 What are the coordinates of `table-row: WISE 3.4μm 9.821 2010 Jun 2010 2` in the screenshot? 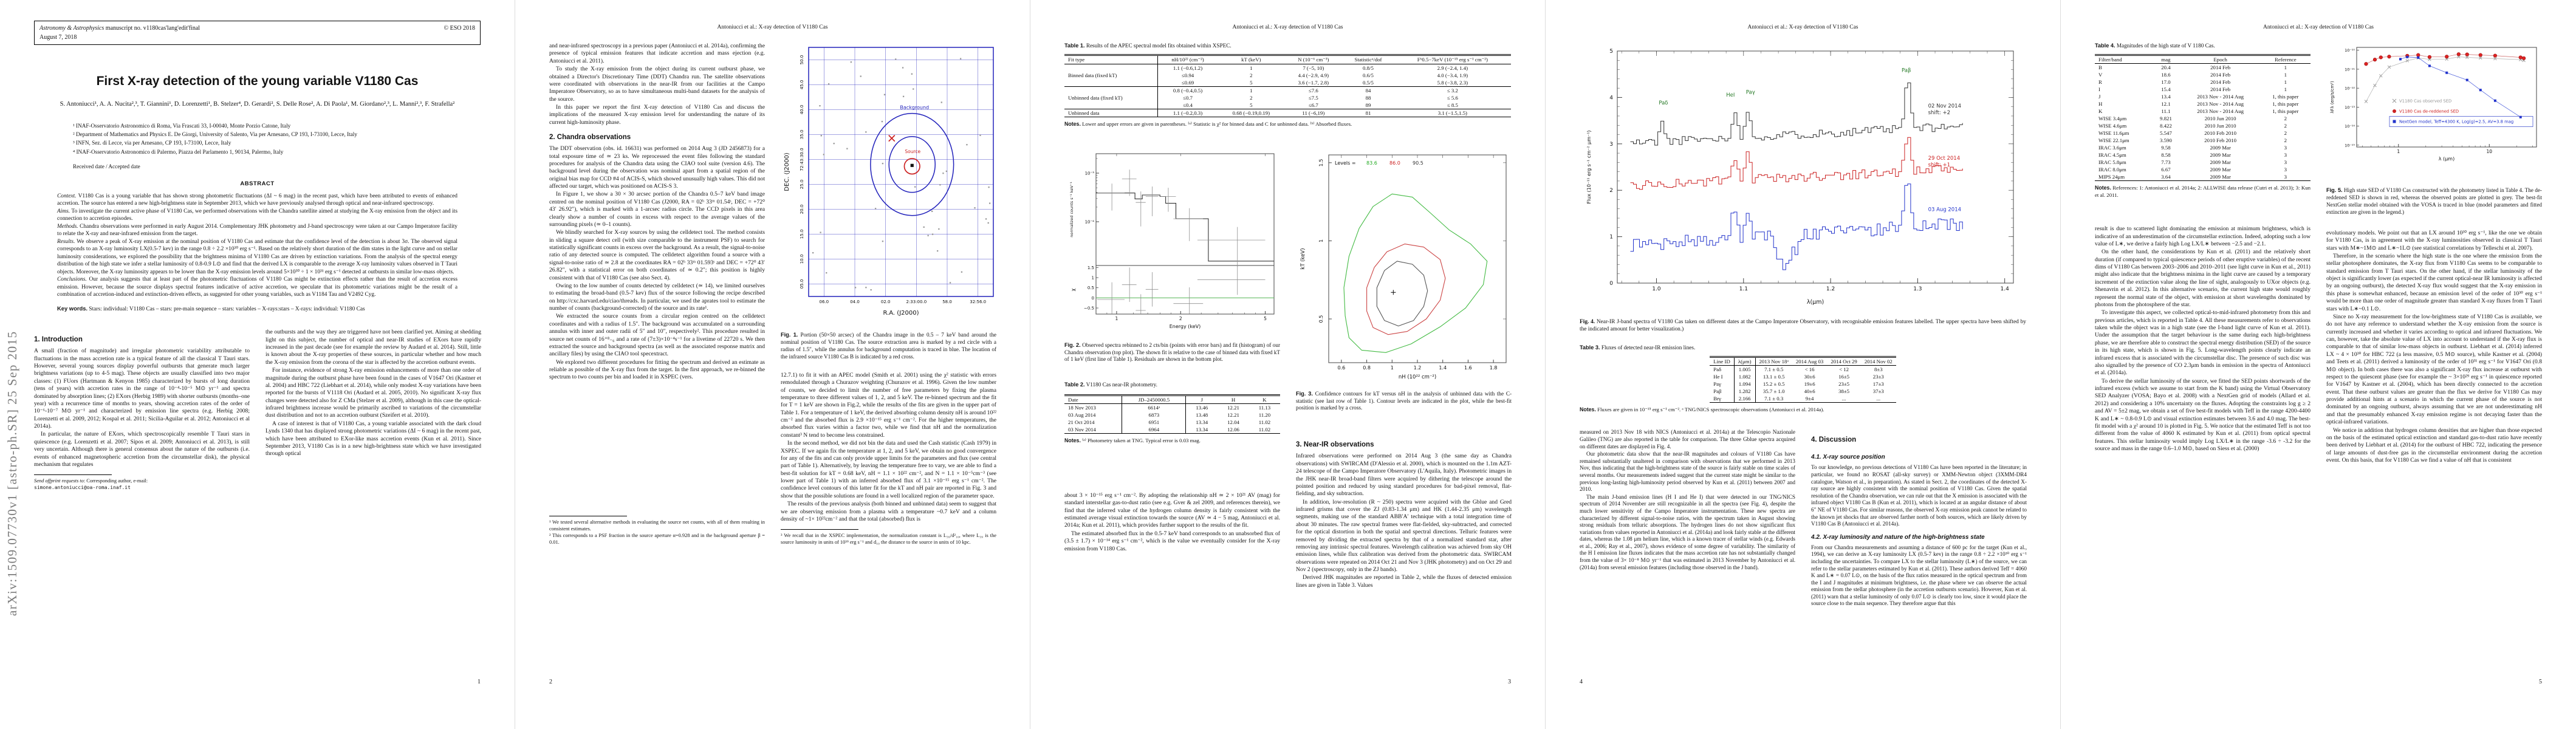 It's located at (2192, 119).